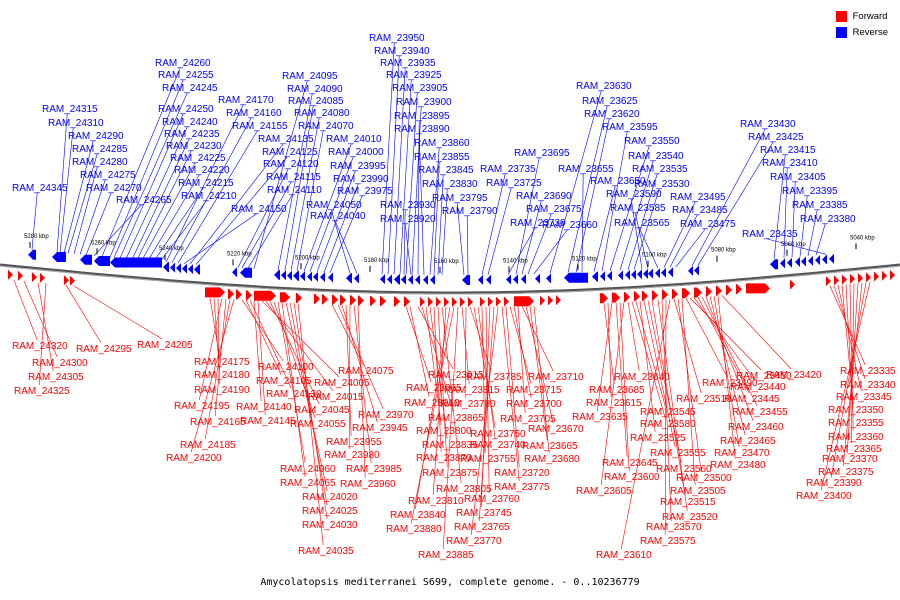 The width and height of the screenshot is (900, 600). I want to click on reverse-gene-label: RAM_23475, so click(708, 224).